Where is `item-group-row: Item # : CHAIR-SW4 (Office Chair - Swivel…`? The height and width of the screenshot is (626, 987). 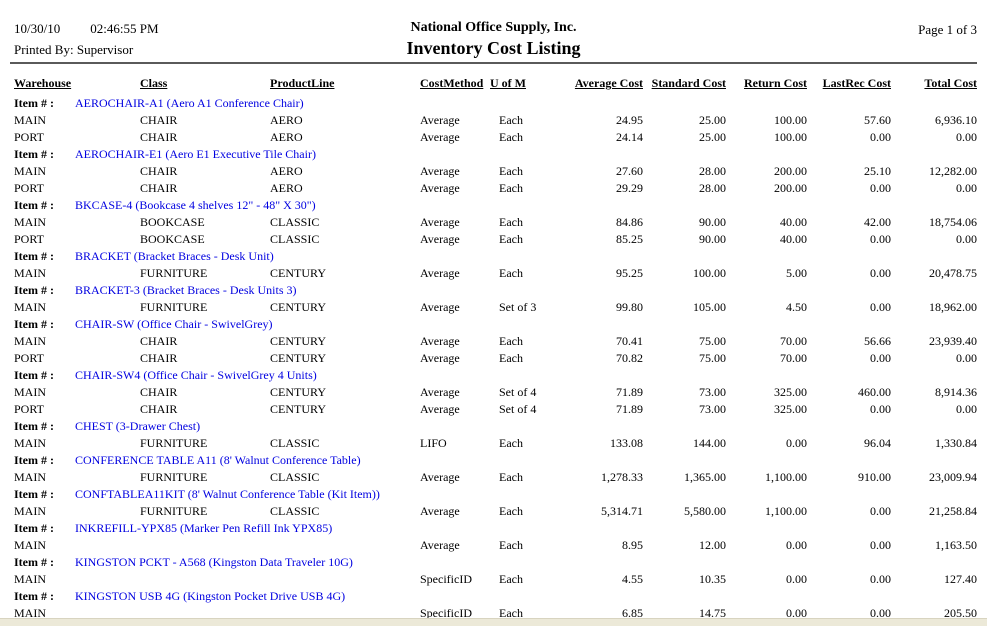 item-group-row: Item # : CHAIR-SW4 (Office Chair - Swivel… is located at coordinates (495, 376).